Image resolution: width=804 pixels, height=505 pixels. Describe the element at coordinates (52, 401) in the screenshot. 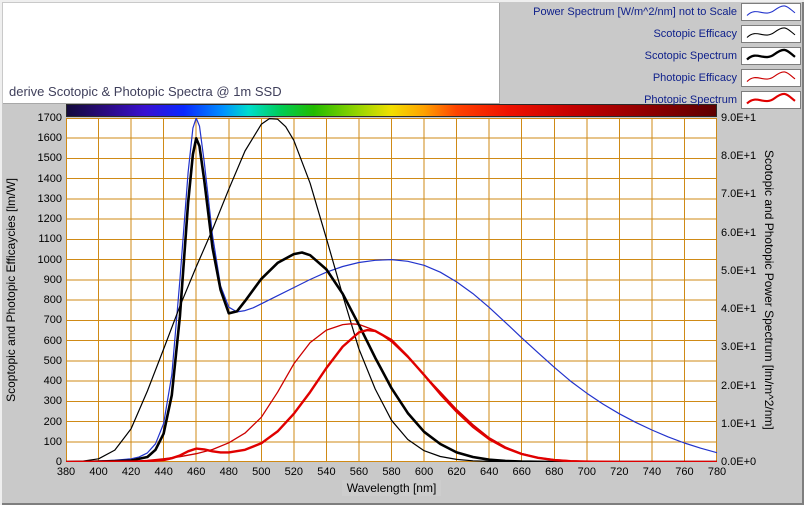

I see `y-left-tick-label: 300` at that location.